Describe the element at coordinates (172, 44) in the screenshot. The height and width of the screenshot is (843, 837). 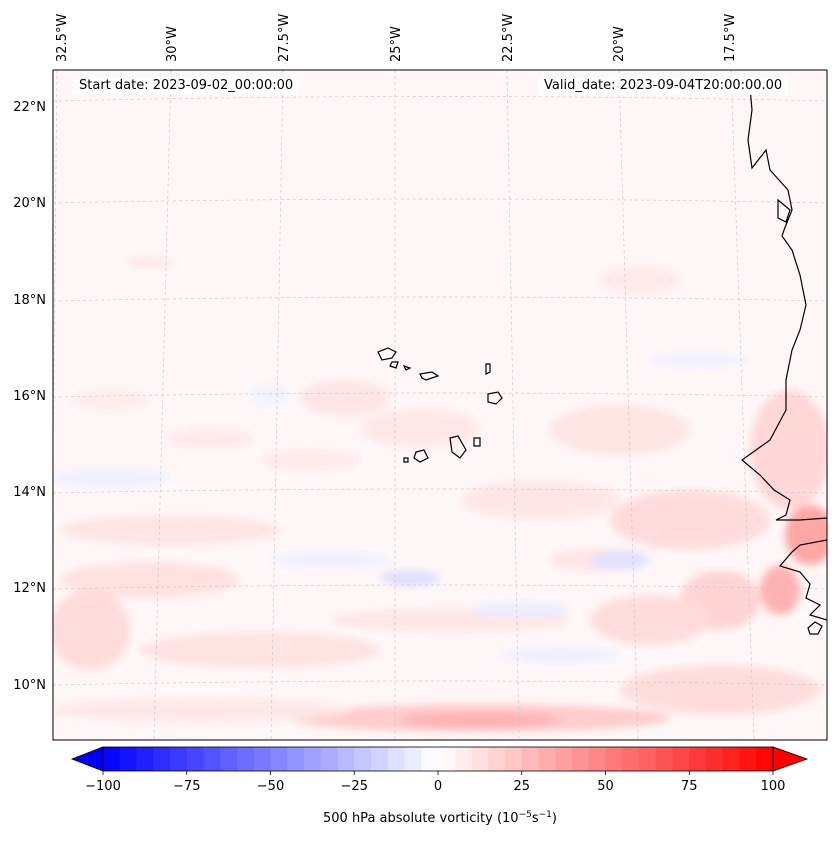
I see `lon-label: 30°W` at that location.